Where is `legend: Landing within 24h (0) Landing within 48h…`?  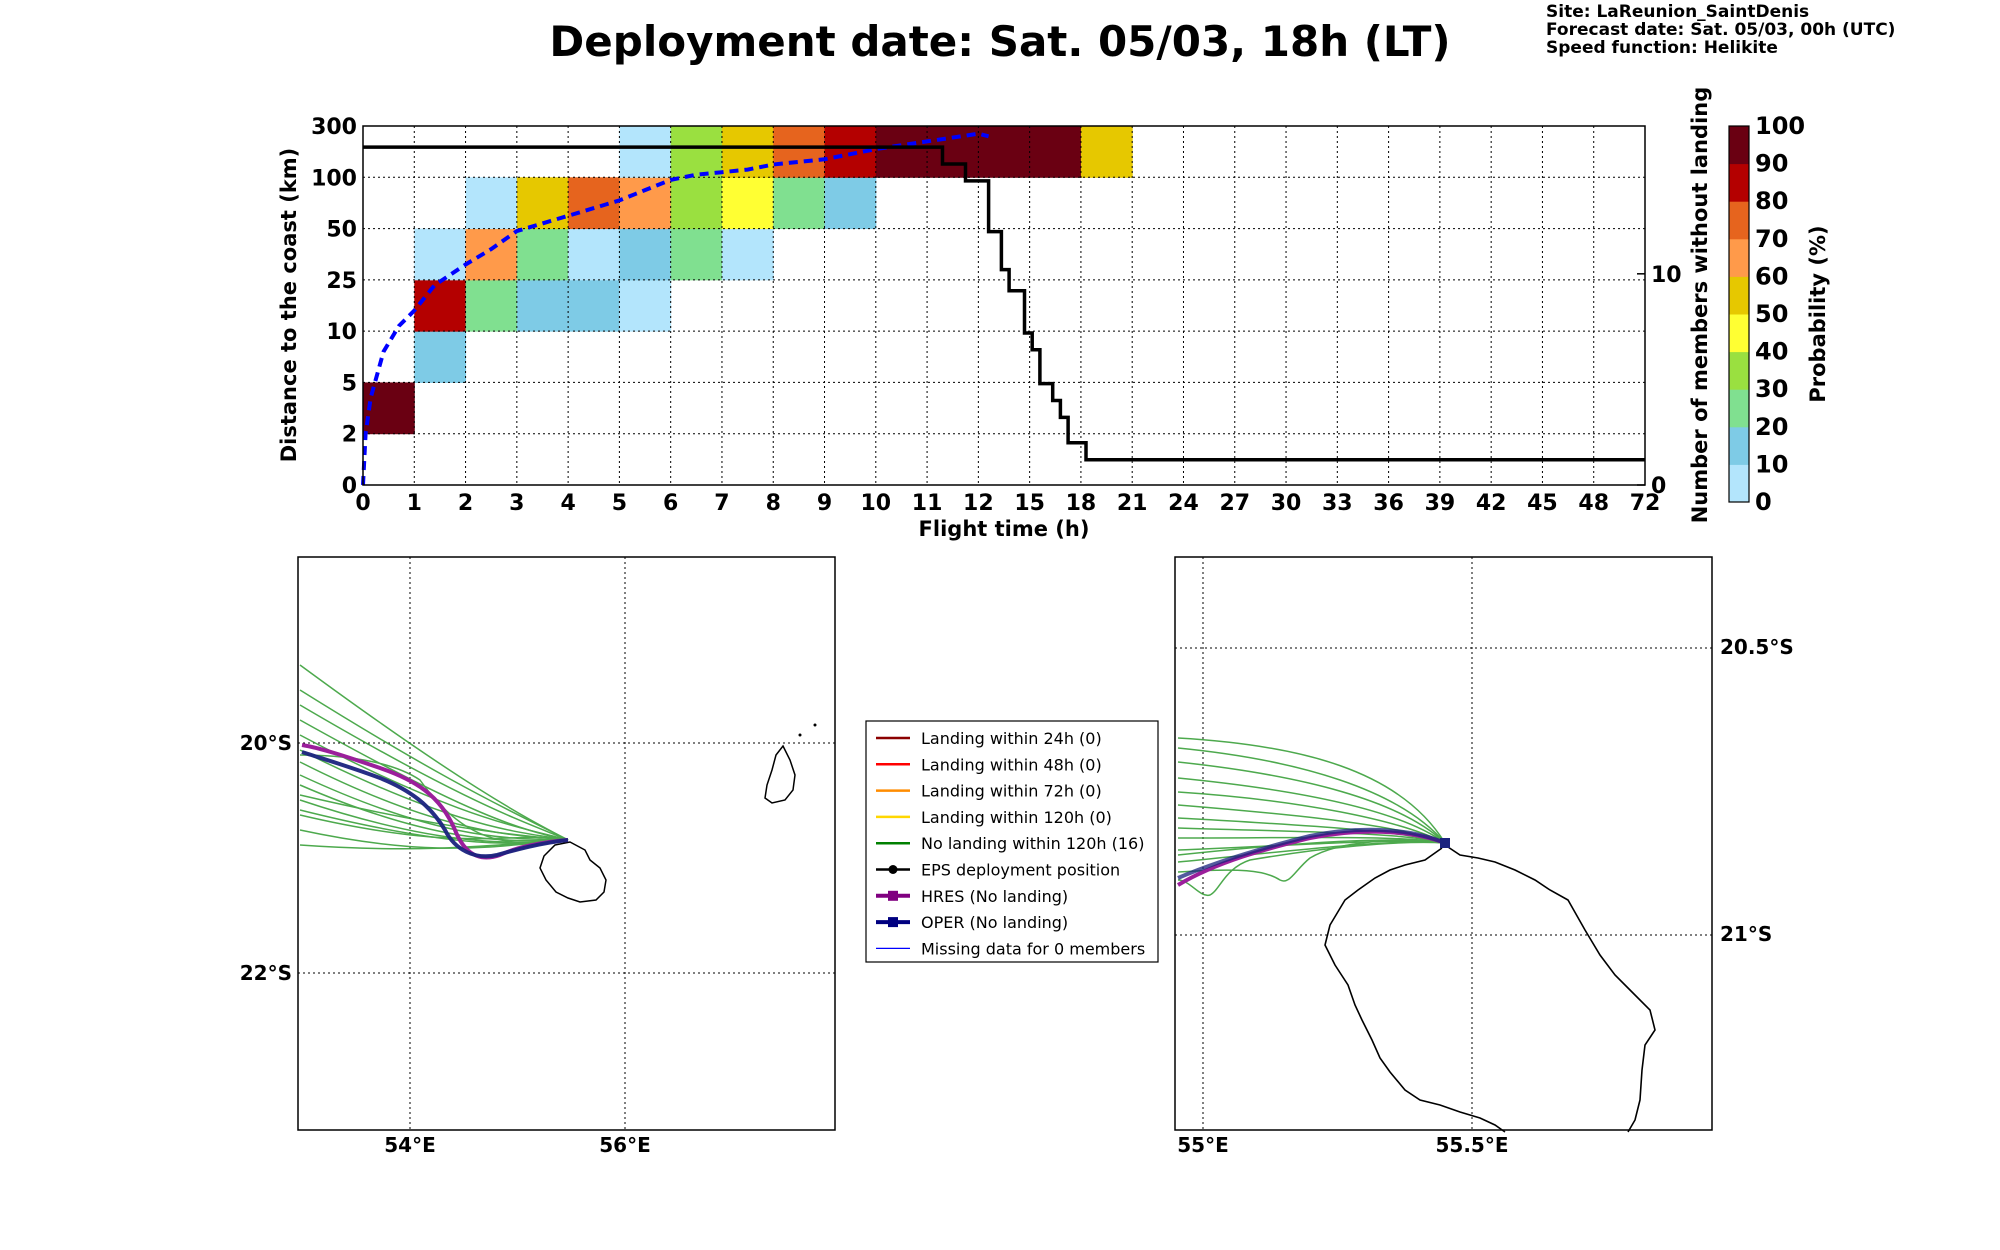
legend: Landing within 24h (0) Landing within 48h… is located at coordinates (1012, 841).